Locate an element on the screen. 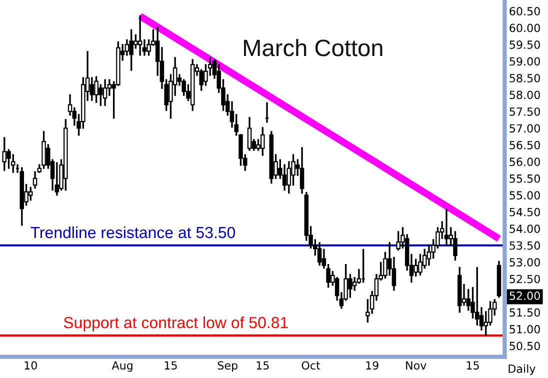  y-tick-label: 51.50 is located at coordinates (525, 312).